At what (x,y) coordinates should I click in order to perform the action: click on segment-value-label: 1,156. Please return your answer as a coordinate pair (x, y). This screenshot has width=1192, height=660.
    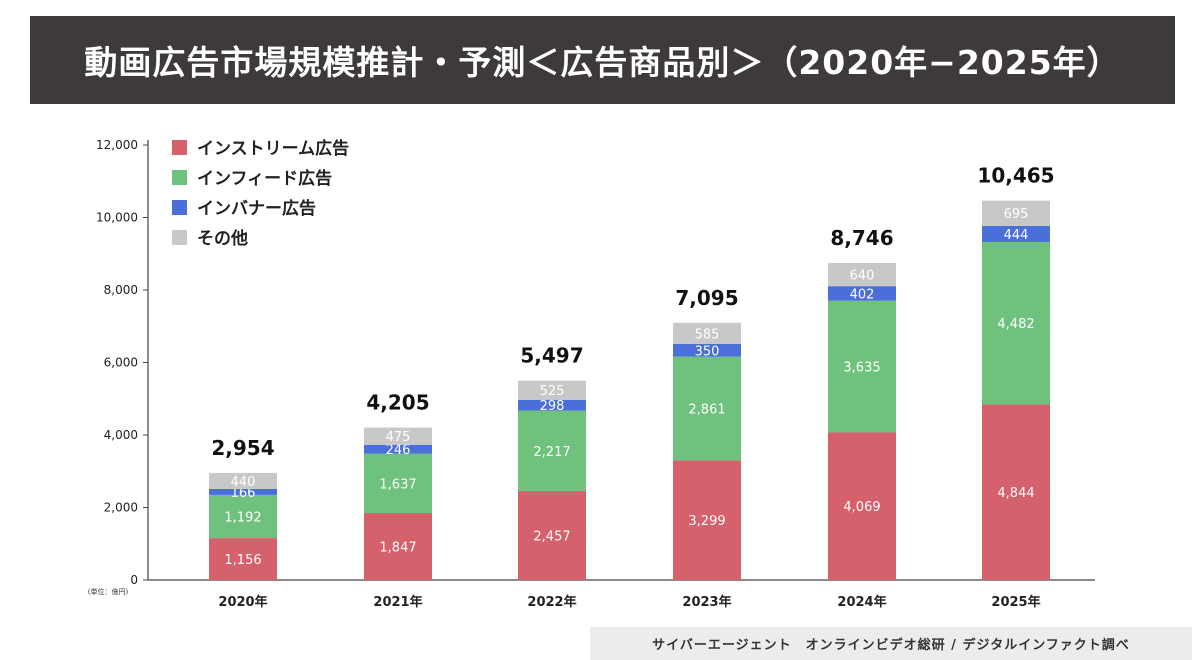
    Looking at the image, I should click on (242, 560).